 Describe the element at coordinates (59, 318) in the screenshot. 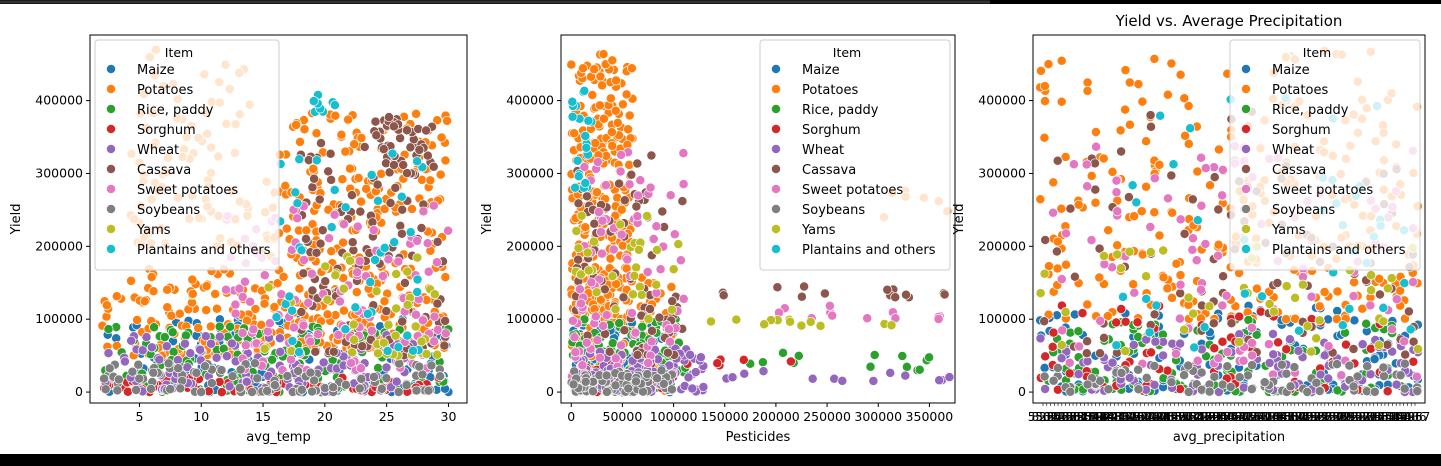

I see `y-tick-label: 100000` at that location.